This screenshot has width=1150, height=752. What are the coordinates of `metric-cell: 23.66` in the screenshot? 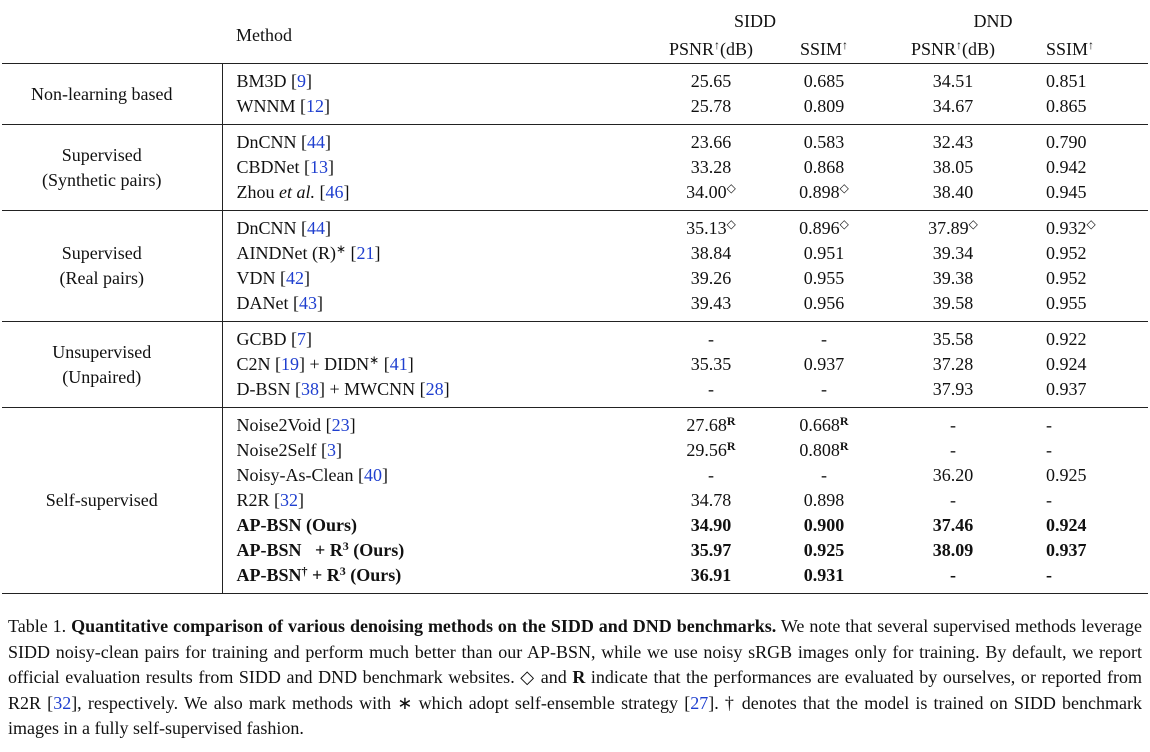 It's located at (711, 140).